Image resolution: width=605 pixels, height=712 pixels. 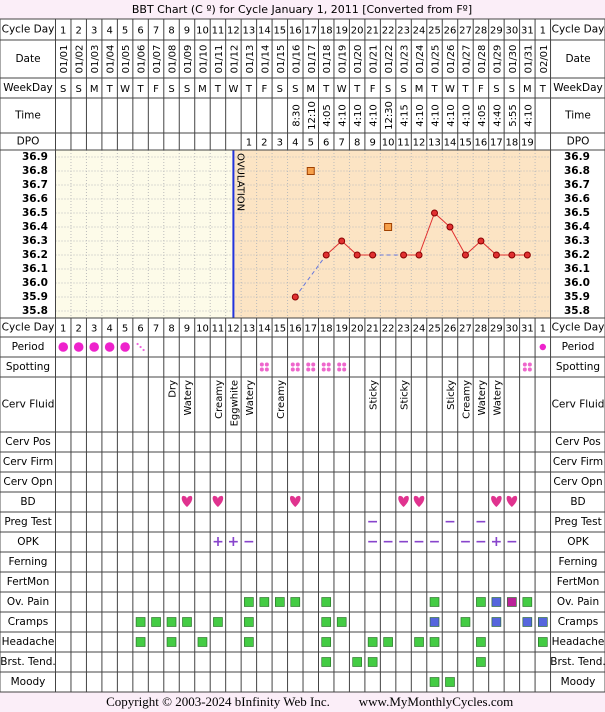 I want to click on cycle_day-cell: 26, so click(x=450, y=31).